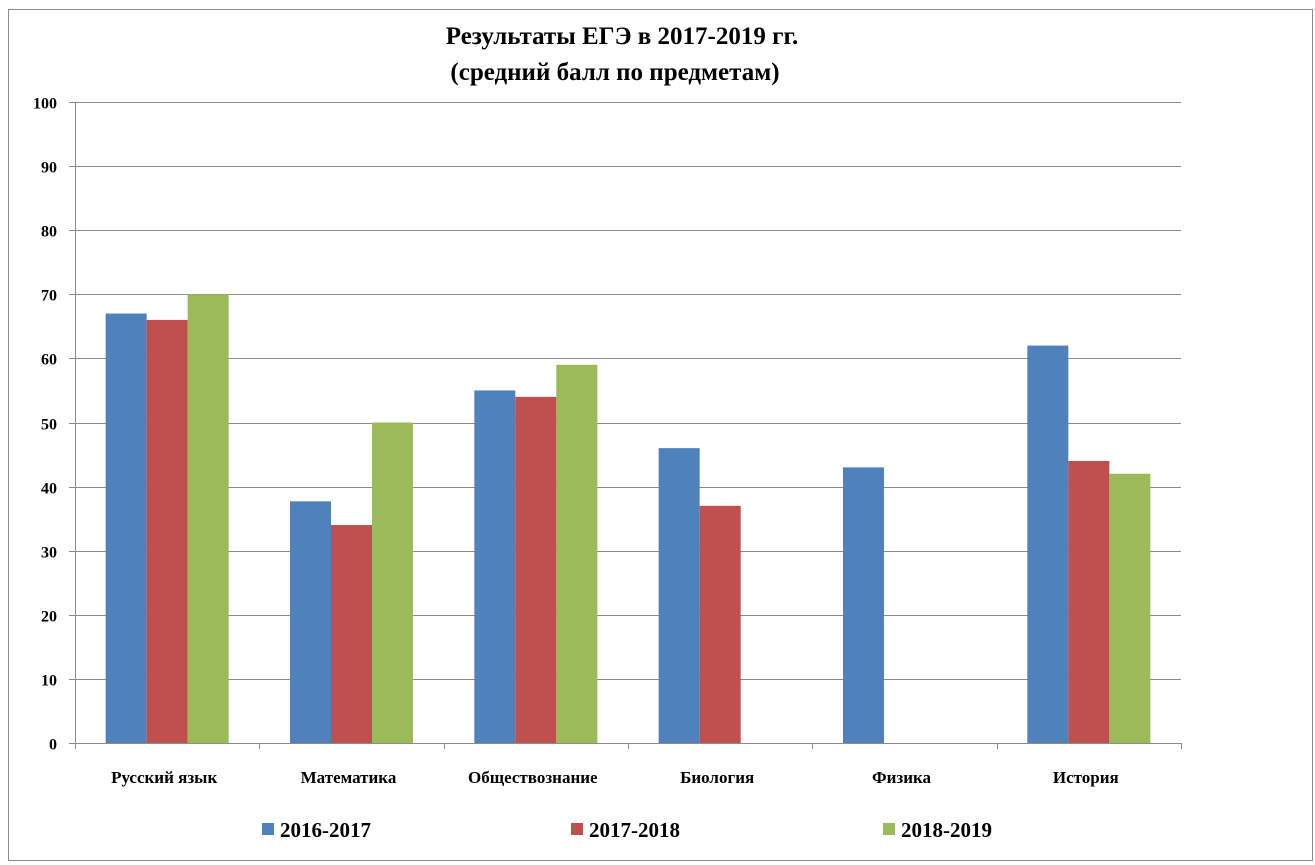  What do you see at coordinates (946, 830) in the screenshot?
I see `legend-label: 2018-2019` at bounding box center [946, 830].